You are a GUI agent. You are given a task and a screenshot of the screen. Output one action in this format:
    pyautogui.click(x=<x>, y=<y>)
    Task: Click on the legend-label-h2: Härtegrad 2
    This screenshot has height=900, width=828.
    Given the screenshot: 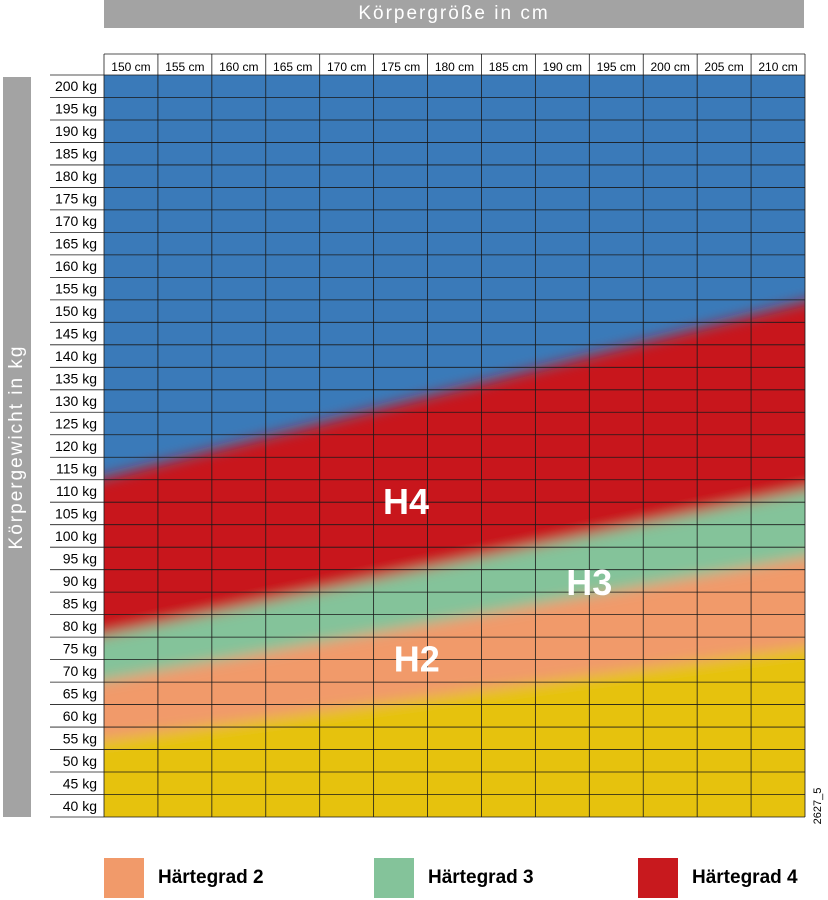 What is the action you would take?
    pyautogui.click(x=211, y=877)
    